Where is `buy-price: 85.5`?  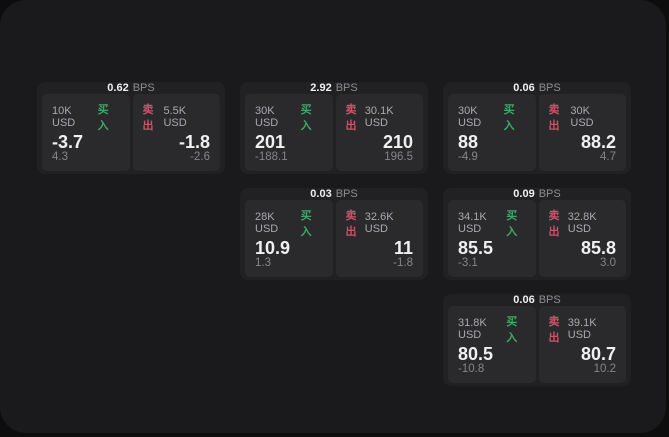
buy-price: 85.5 is located at coordinates (476, 248).